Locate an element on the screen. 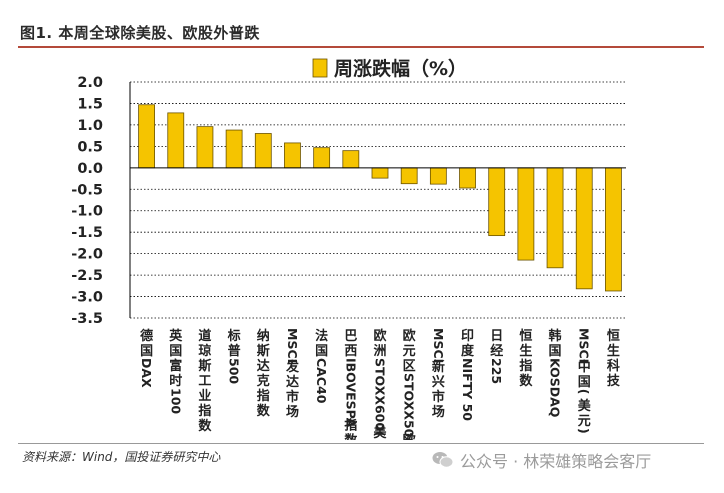 This screenshot has height=493, width=724. y-tick-label: -1.0 is located at coordinates (87, 212).